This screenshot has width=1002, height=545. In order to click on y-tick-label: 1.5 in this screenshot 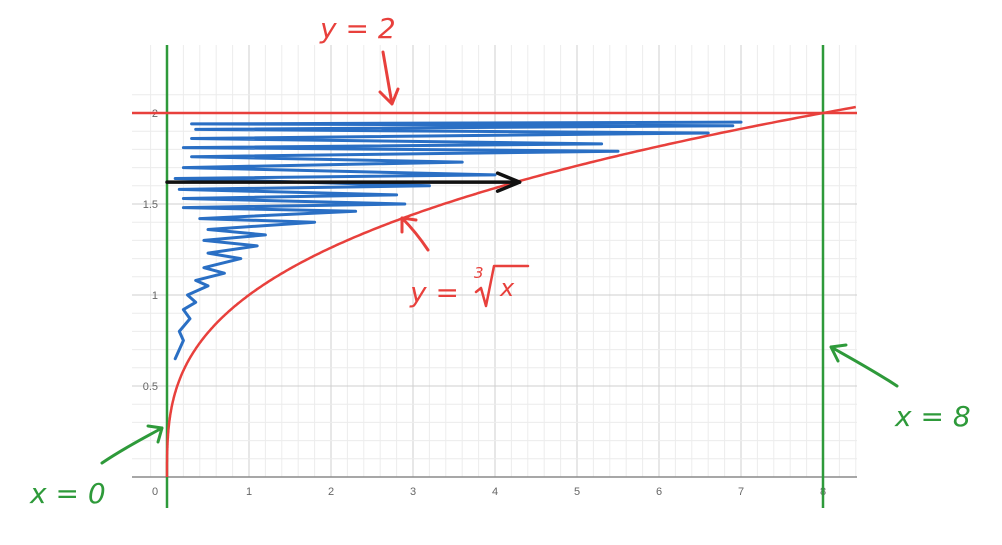, I will do `click(150, 205)`.